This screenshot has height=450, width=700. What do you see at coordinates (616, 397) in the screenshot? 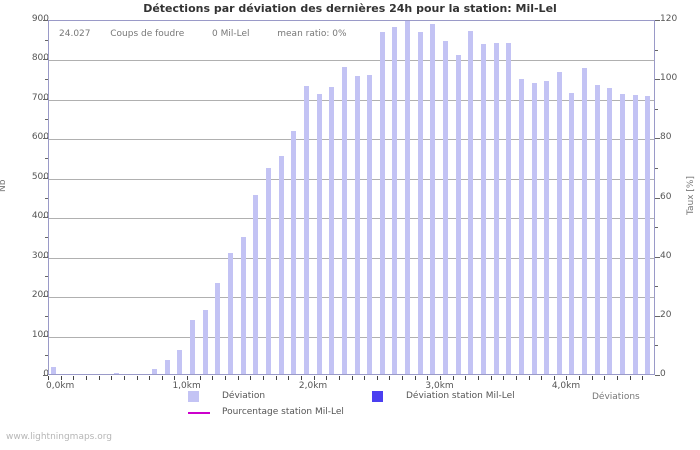
I see `x-axis-title: Déviations` at bounding box center [616, 397].